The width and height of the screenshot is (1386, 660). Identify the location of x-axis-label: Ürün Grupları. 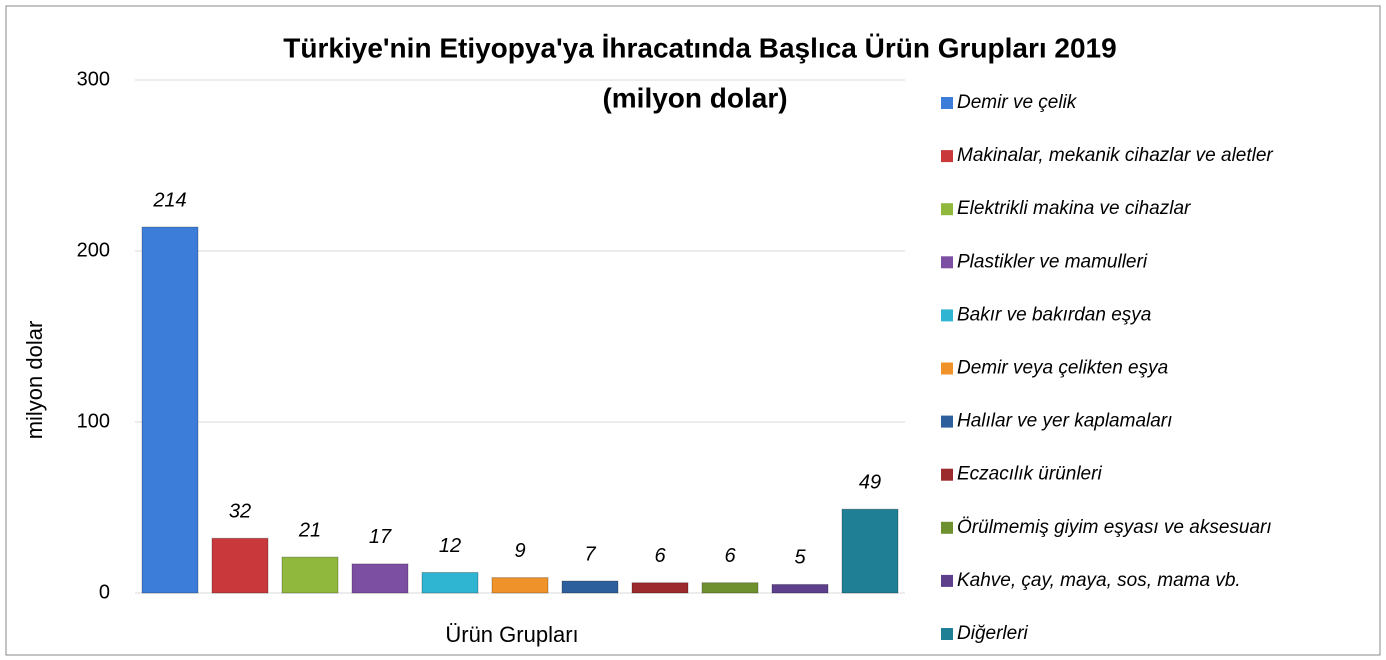
(511, 634).